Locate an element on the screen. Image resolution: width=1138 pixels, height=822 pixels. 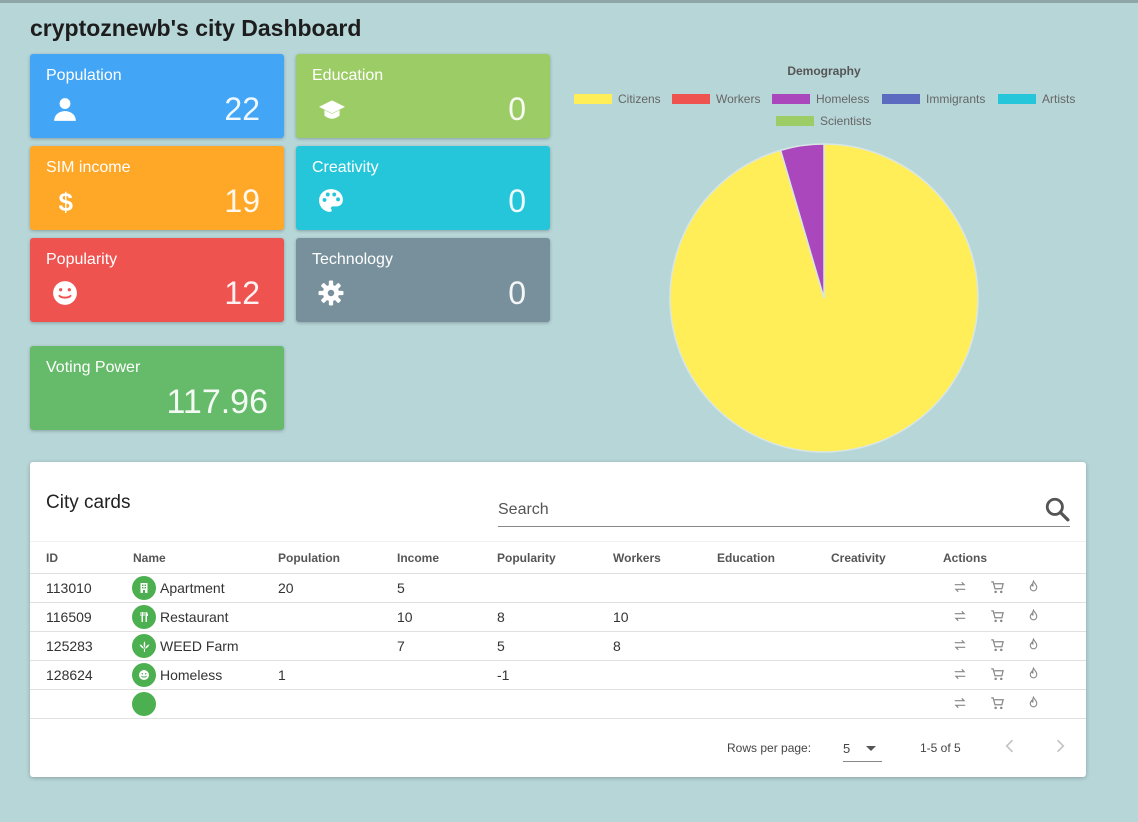
column-header-id: ID is located at coordinates (73, 557).